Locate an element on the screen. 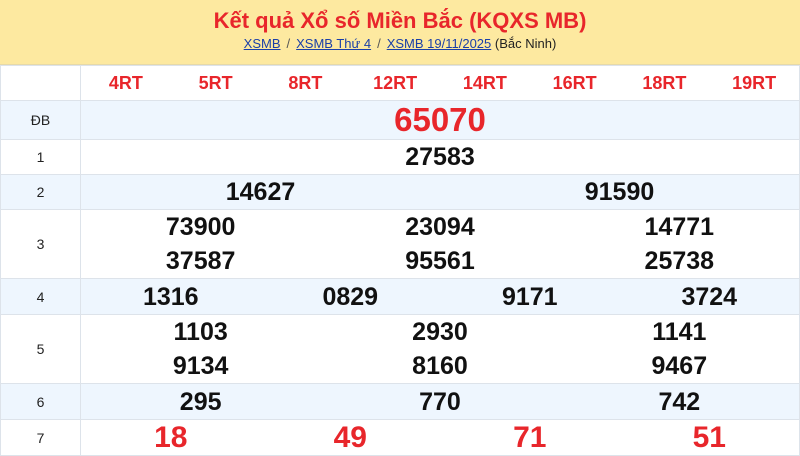  prize-row-6: 6 295 770 742 is located at coordinates (400, 401).